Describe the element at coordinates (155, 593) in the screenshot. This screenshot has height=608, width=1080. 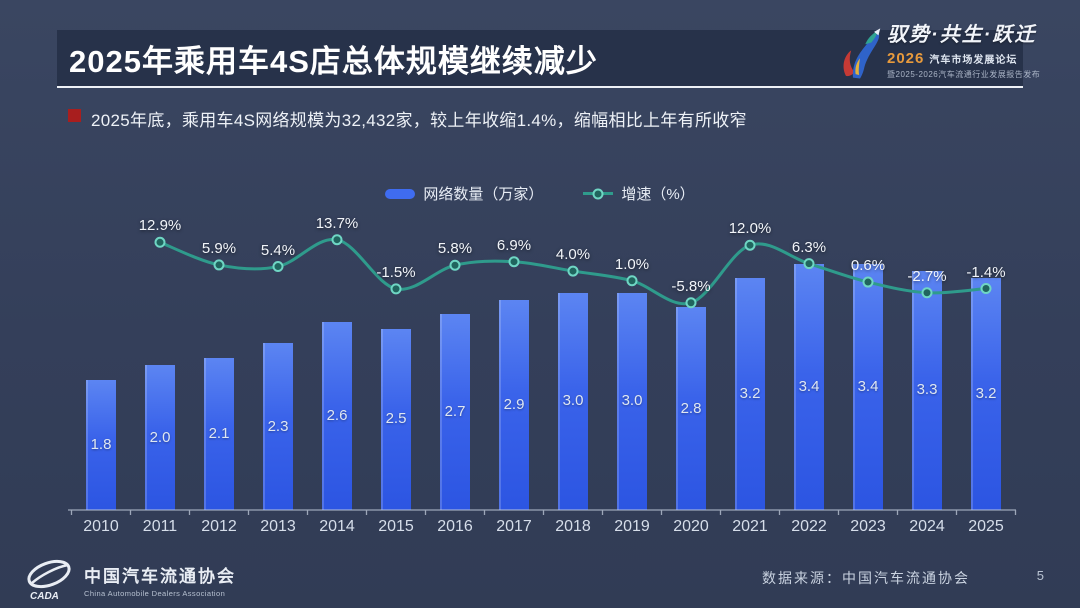
I see `org-name-en: China Automobile Dealers Association` at that location.